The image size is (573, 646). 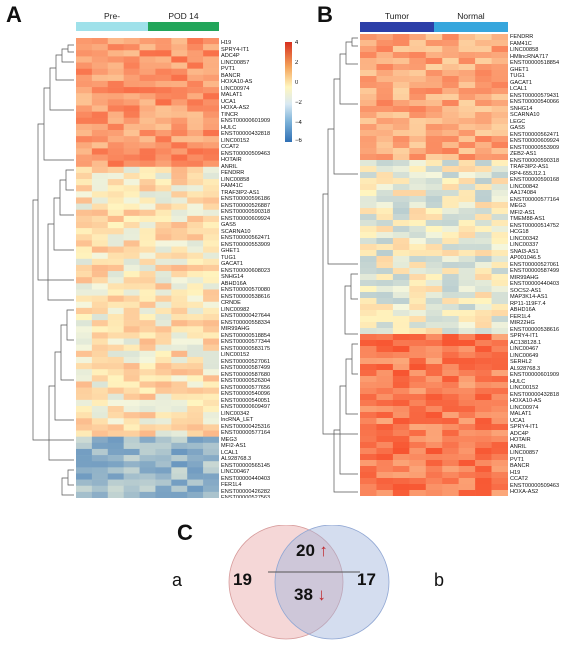 I want to click on gene-label: LINC00467, so click(x=524, y=349).